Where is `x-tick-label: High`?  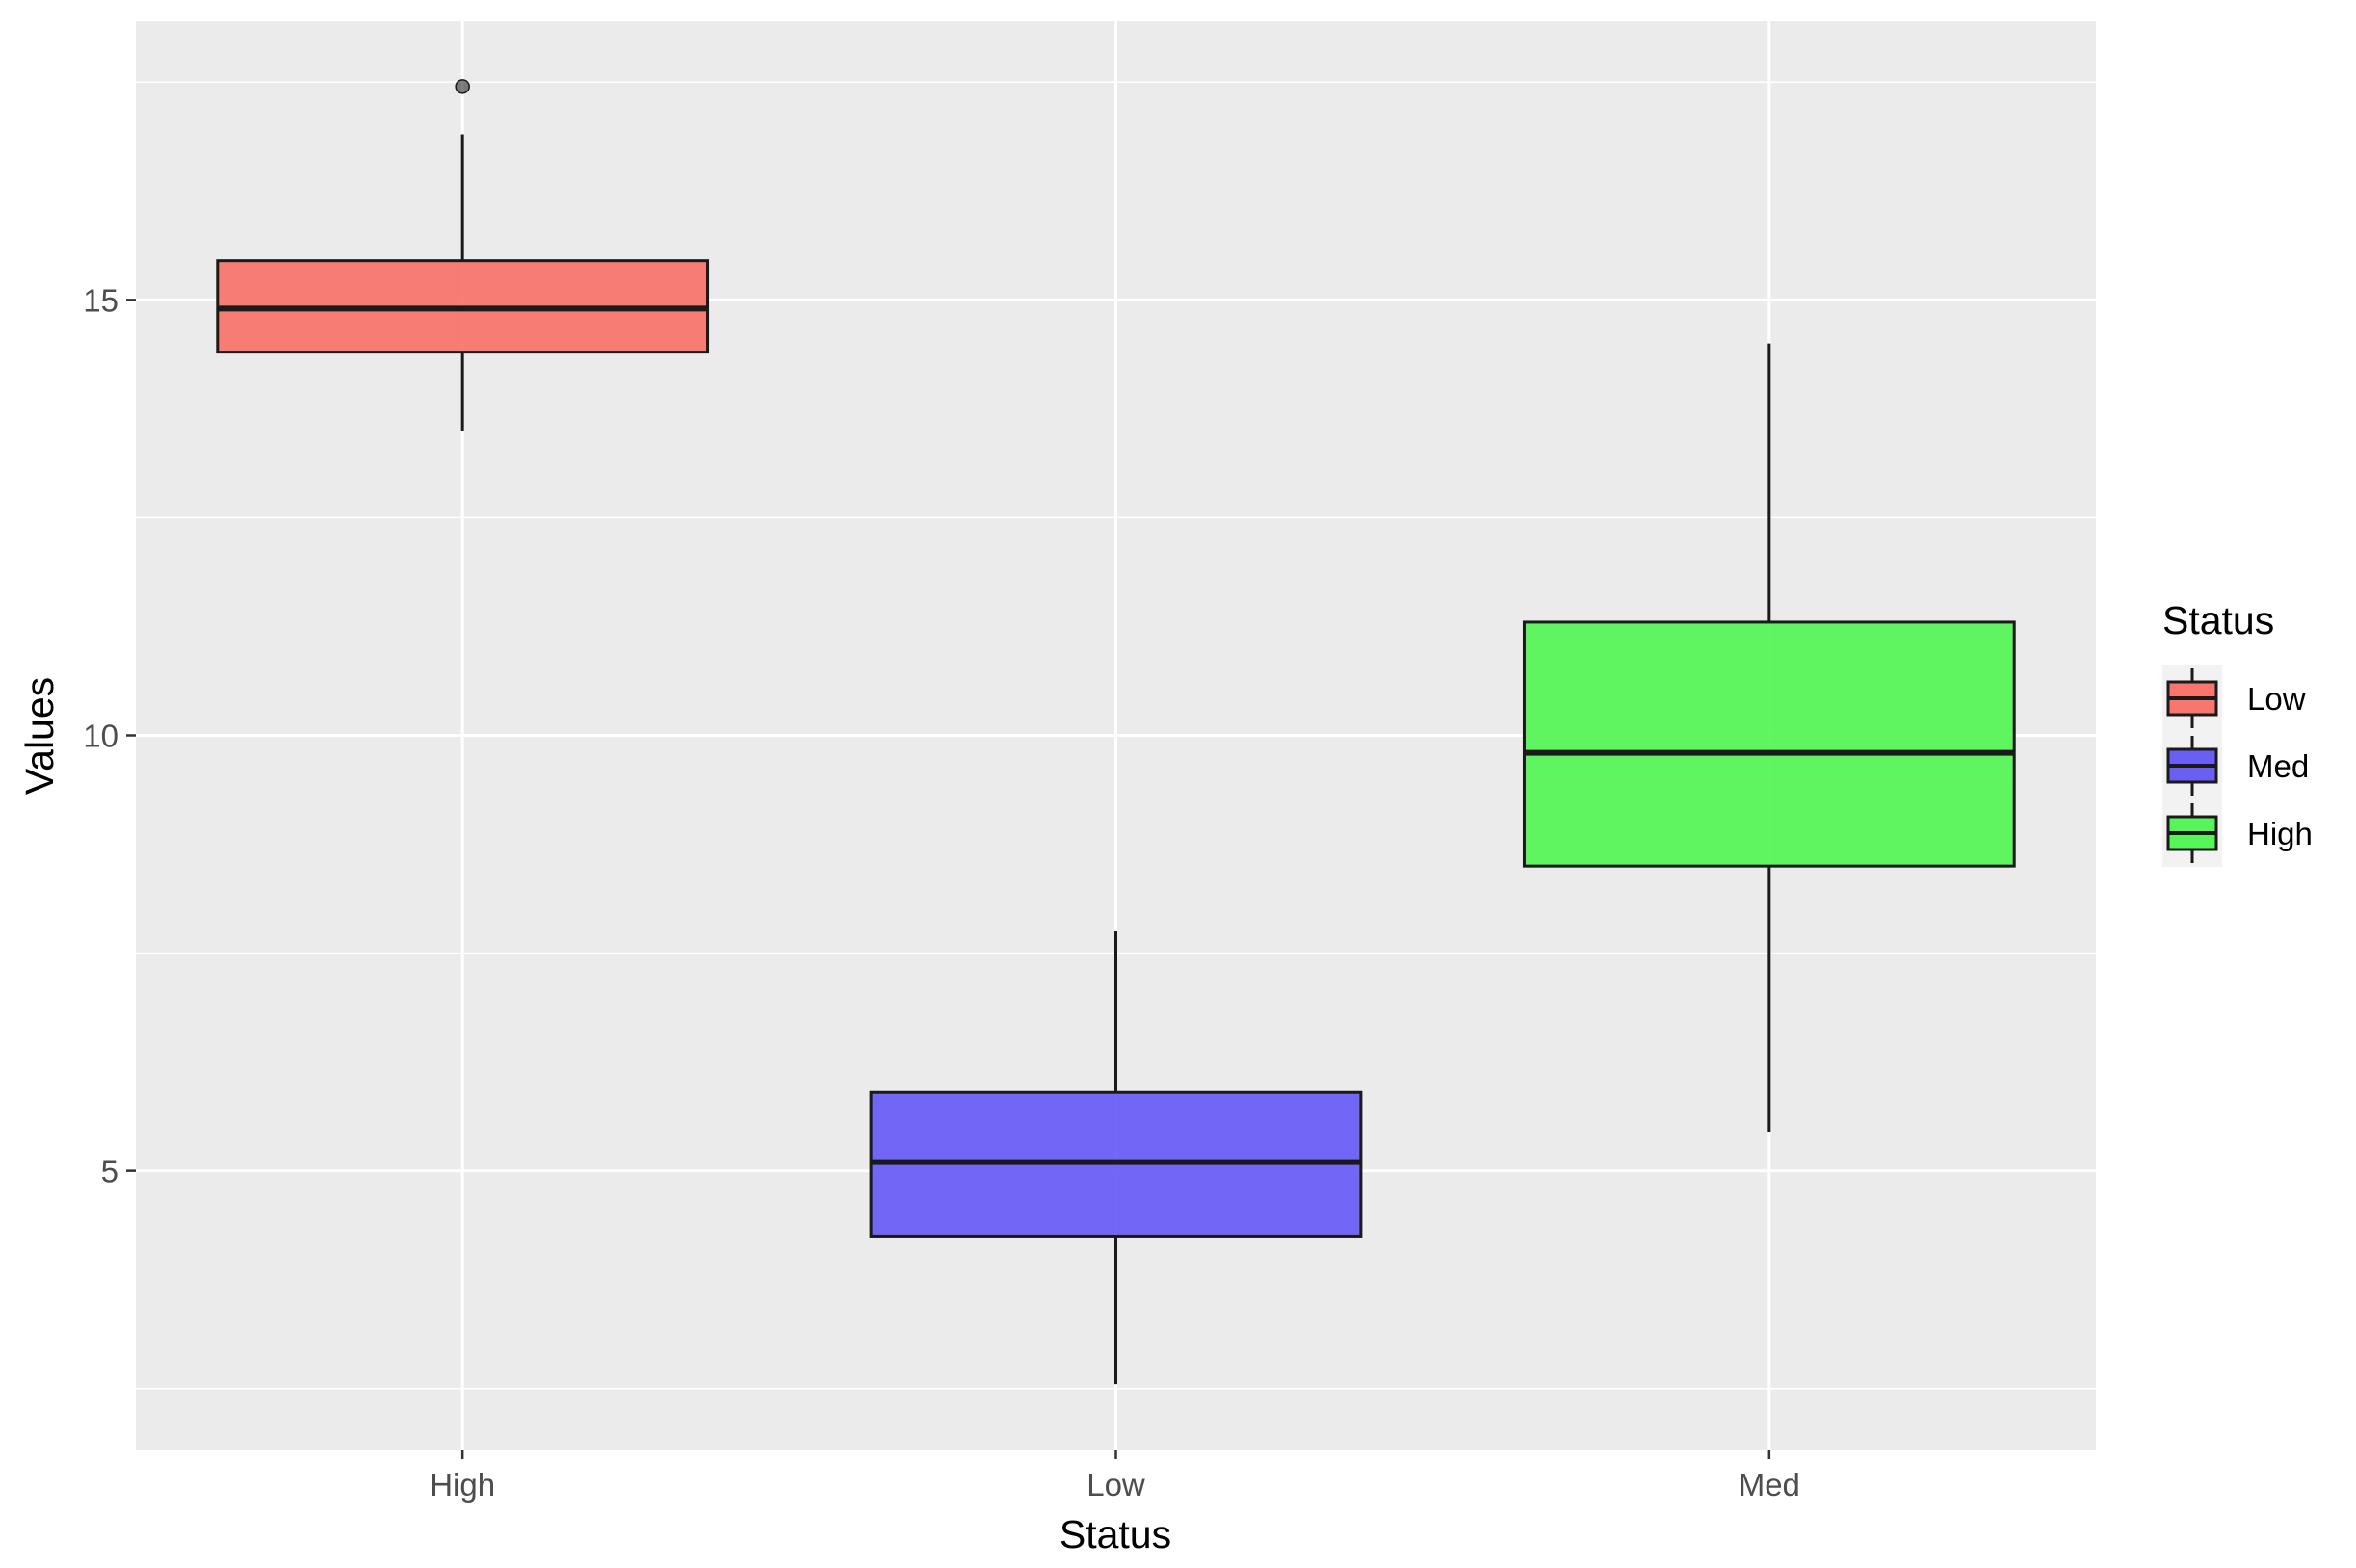 x-tick-label: High is located at coordinates (462, 1485).